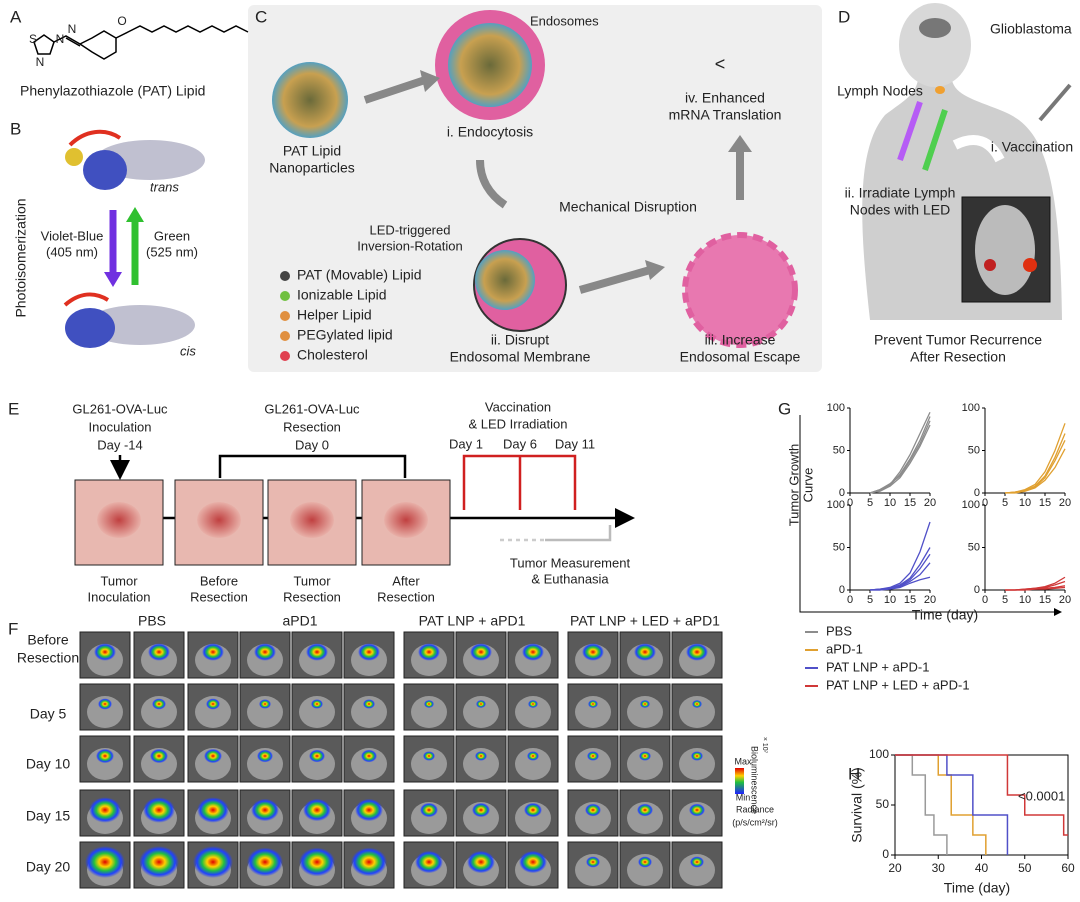 Image resolution: width=1080 pixels, height=902 pixels. I want to click on molecule-illustration, so click(134, 238).